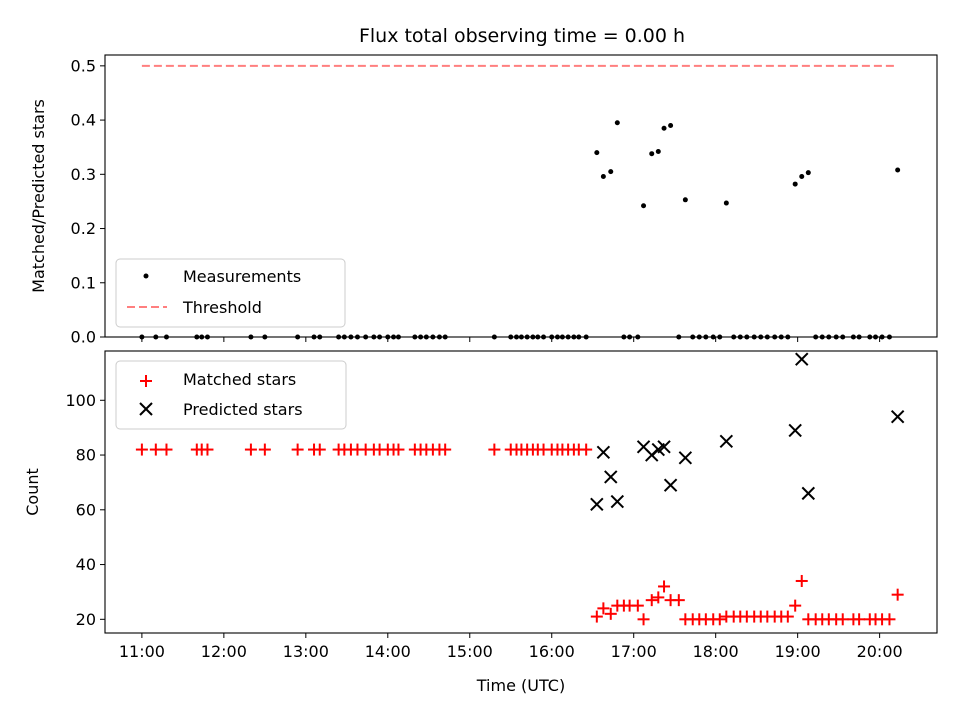 Image resolution: width=960 pixels, height=720 pixels. What do you see at coordinates (83, 120) in the screenshot?
I see `y-tick-label: 0.4` at bounding box center [83, 120].